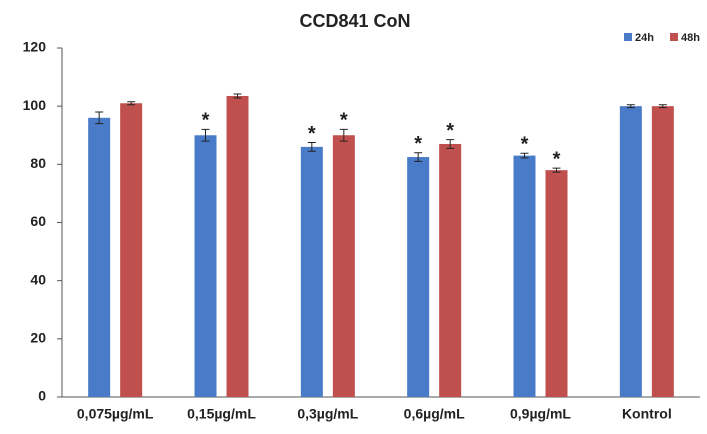 This screenshot has width=707, height=434. What do you see at coordinates (35, 47) in the screenshot?
I see `y-tick-label: 120` at bounding box center [35, 47].